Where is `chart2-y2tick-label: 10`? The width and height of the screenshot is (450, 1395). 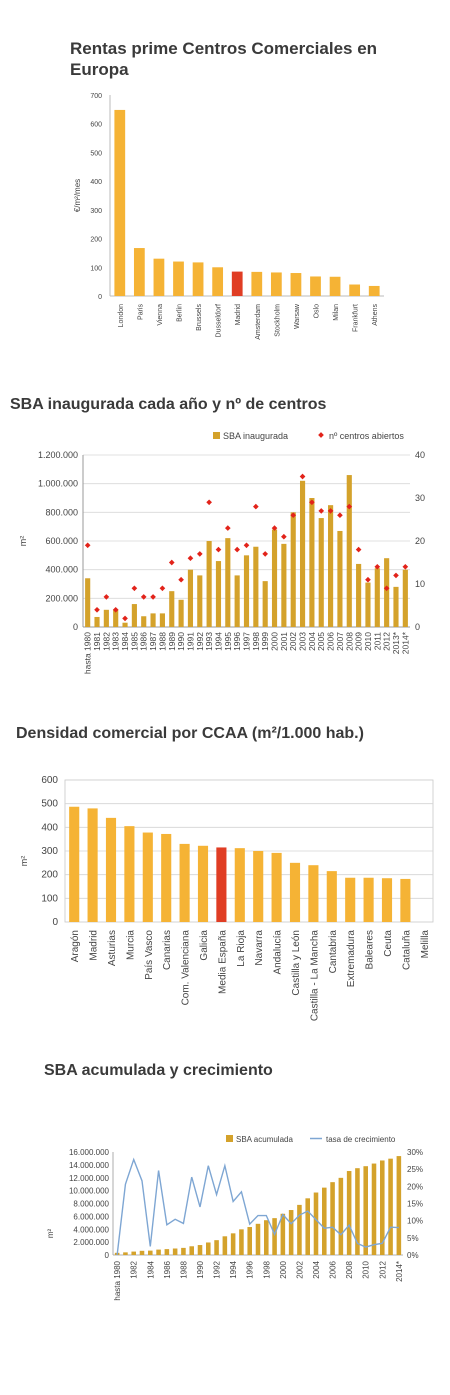
chart2-y2tick-label: 10 is located at coordinates (420, 584).